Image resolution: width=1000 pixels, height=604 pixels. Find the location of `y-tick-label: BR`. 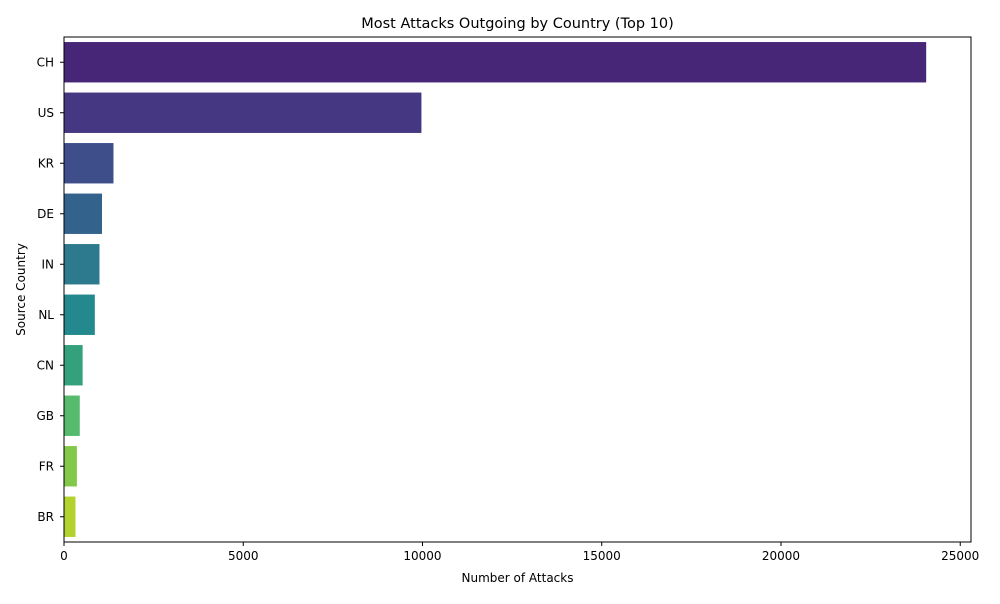

y-tick-label: BR is located at coordinates (45, 517).